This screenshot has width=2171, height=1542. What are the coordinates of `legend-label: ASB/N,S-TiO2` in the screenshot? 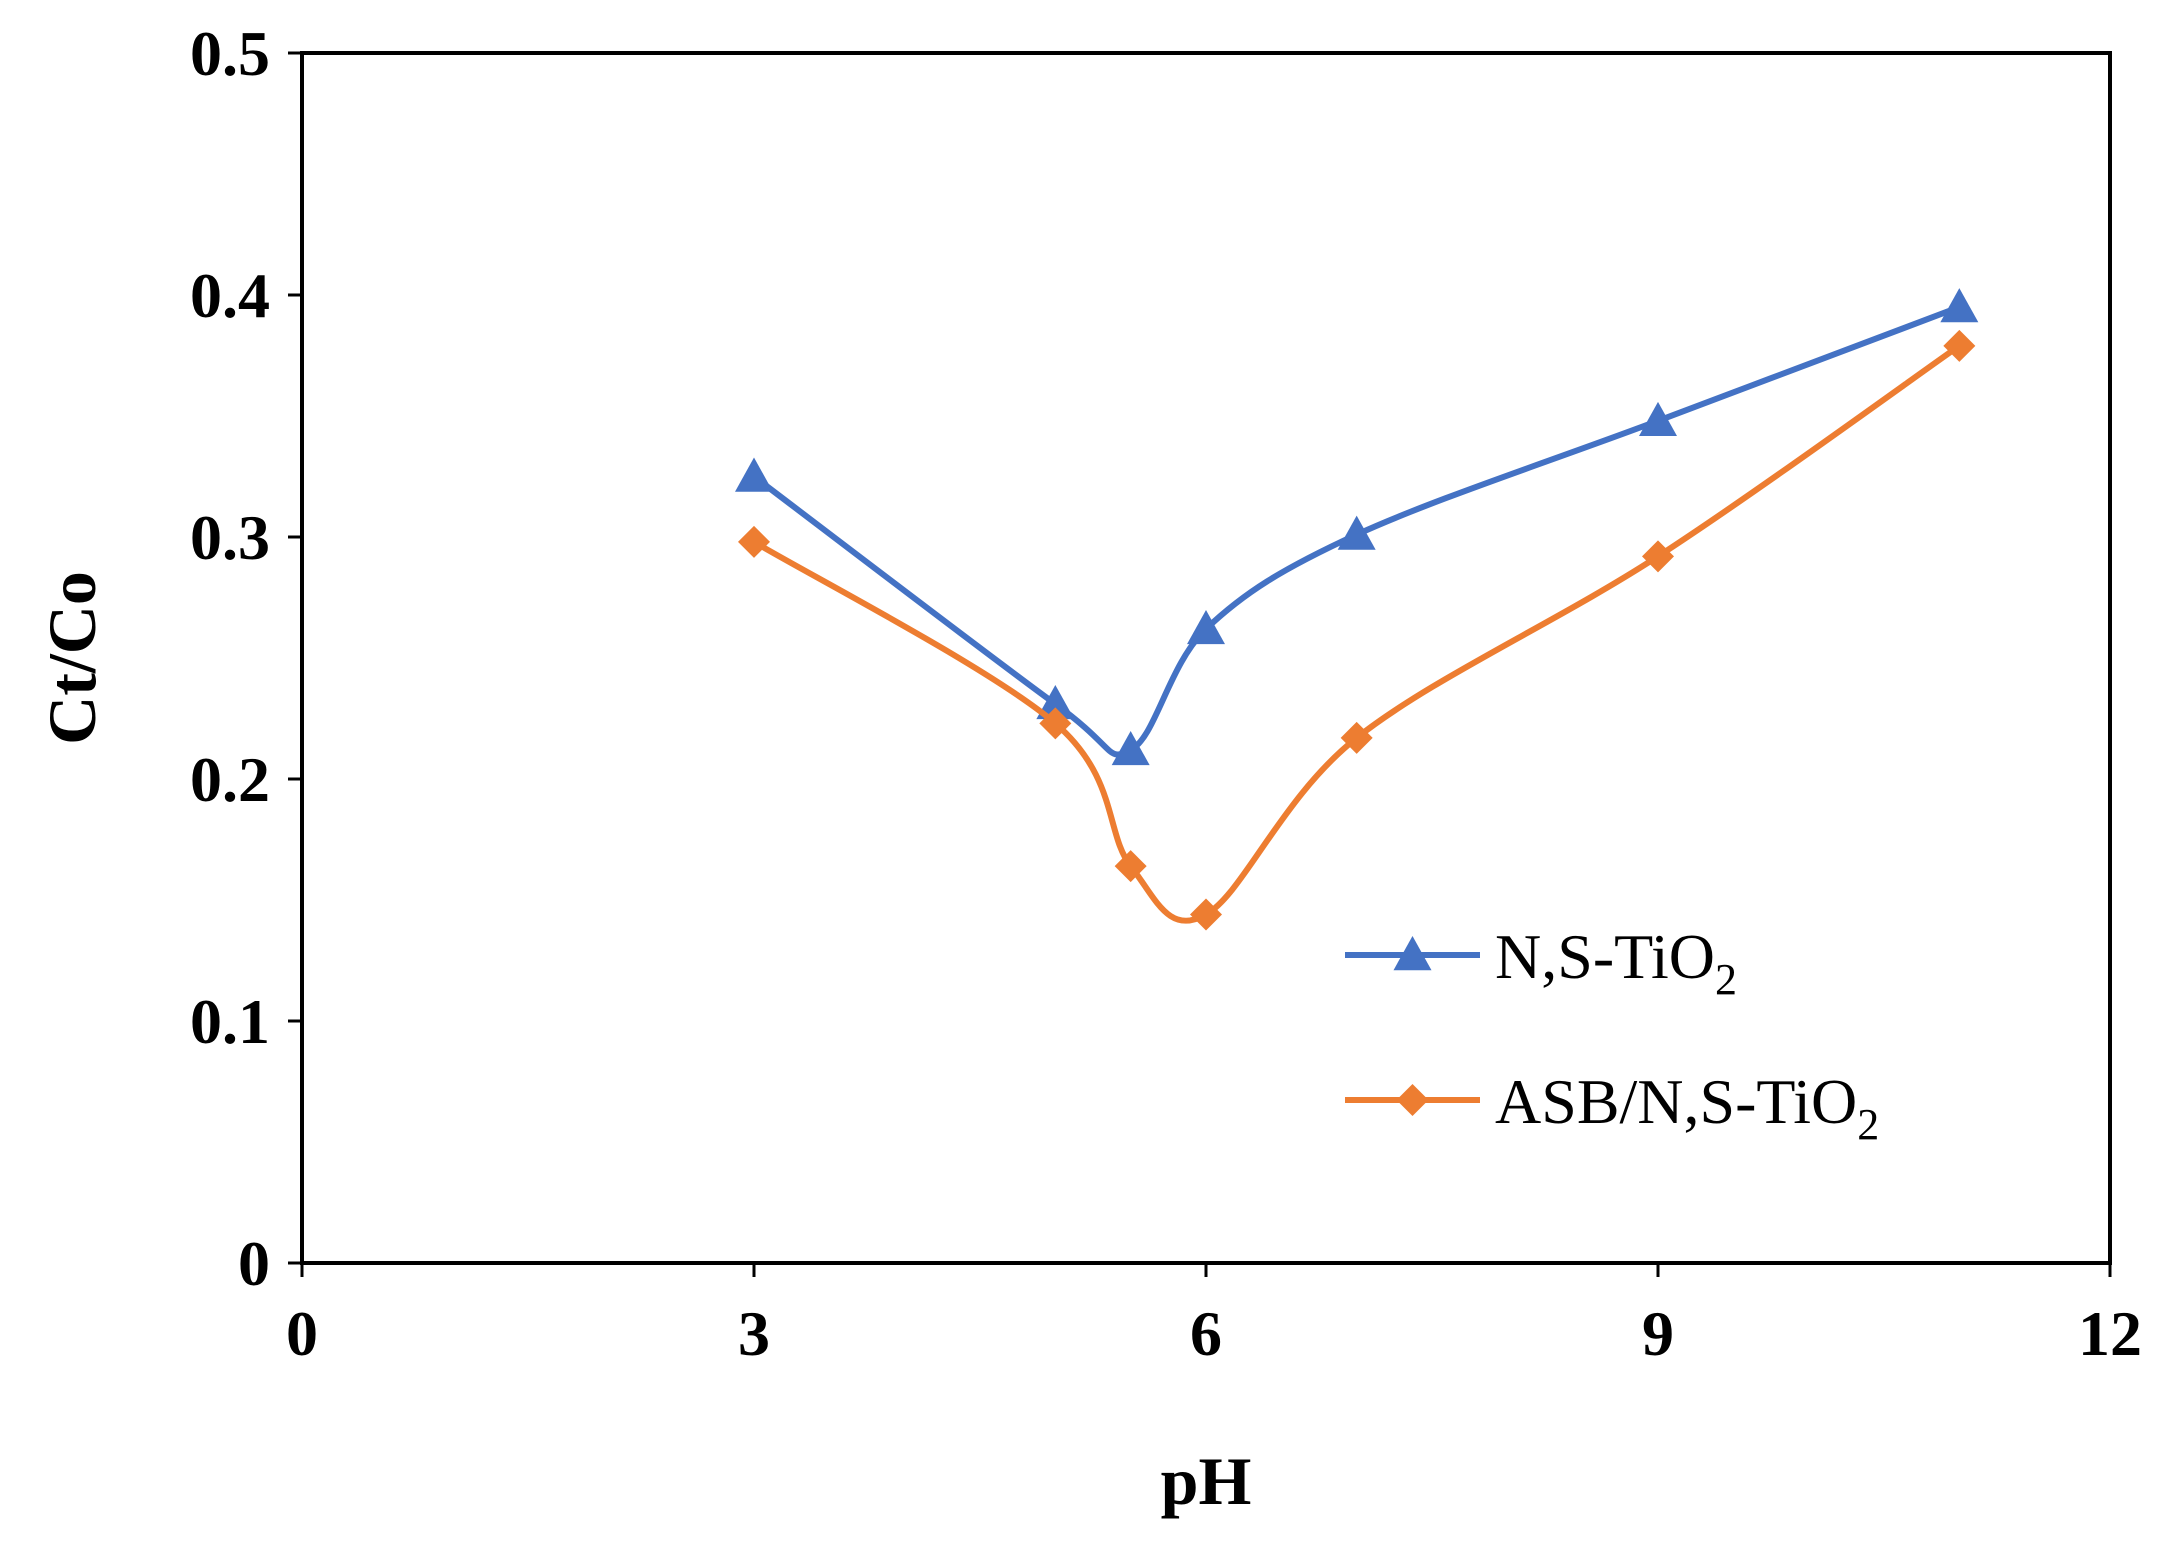 It's located at (1687, 1107).